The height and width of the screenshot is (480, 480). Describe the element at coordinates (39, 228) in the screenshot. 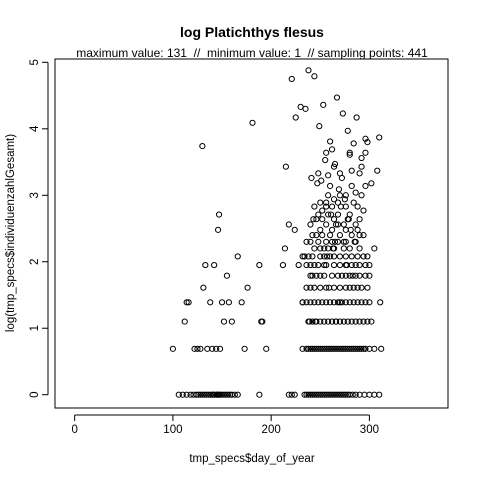

I see `y-axis: 0 1 2 3 4 5` at that location.